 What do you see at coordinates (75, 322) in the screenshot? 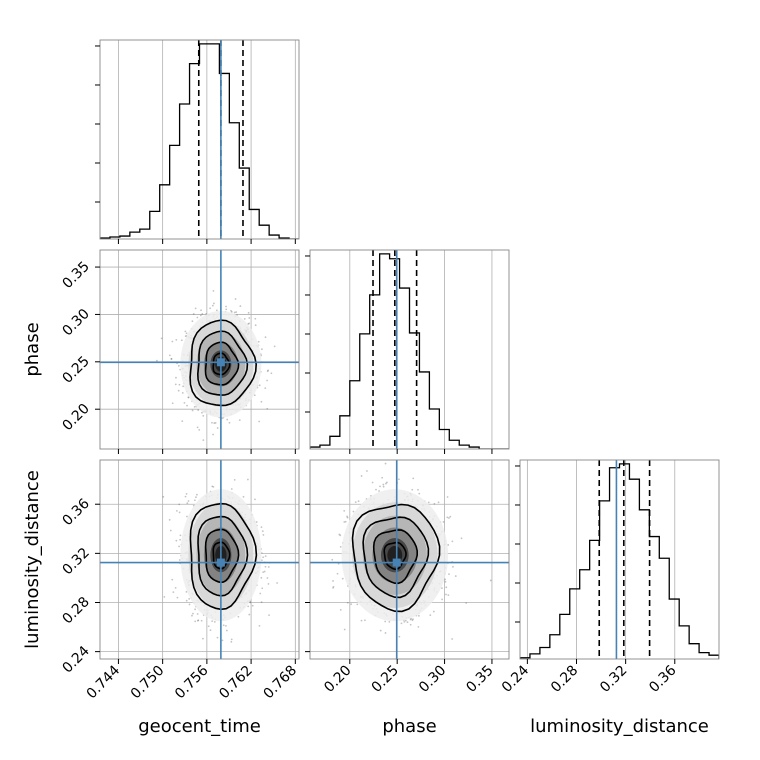
I see `y-tick-label: 0.30` at bounding box center [75, 322].